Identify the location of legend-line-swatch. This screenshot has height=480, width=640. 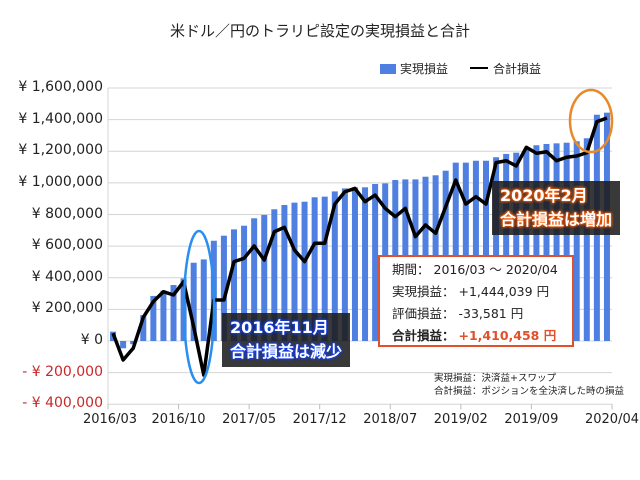
(479, 68).